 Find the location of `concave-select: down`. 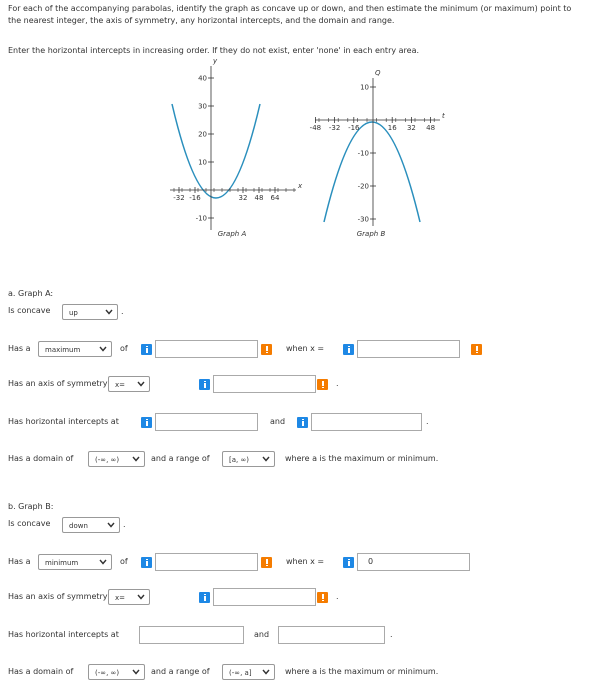

concave-select: down is located at coordinates (91, 525).